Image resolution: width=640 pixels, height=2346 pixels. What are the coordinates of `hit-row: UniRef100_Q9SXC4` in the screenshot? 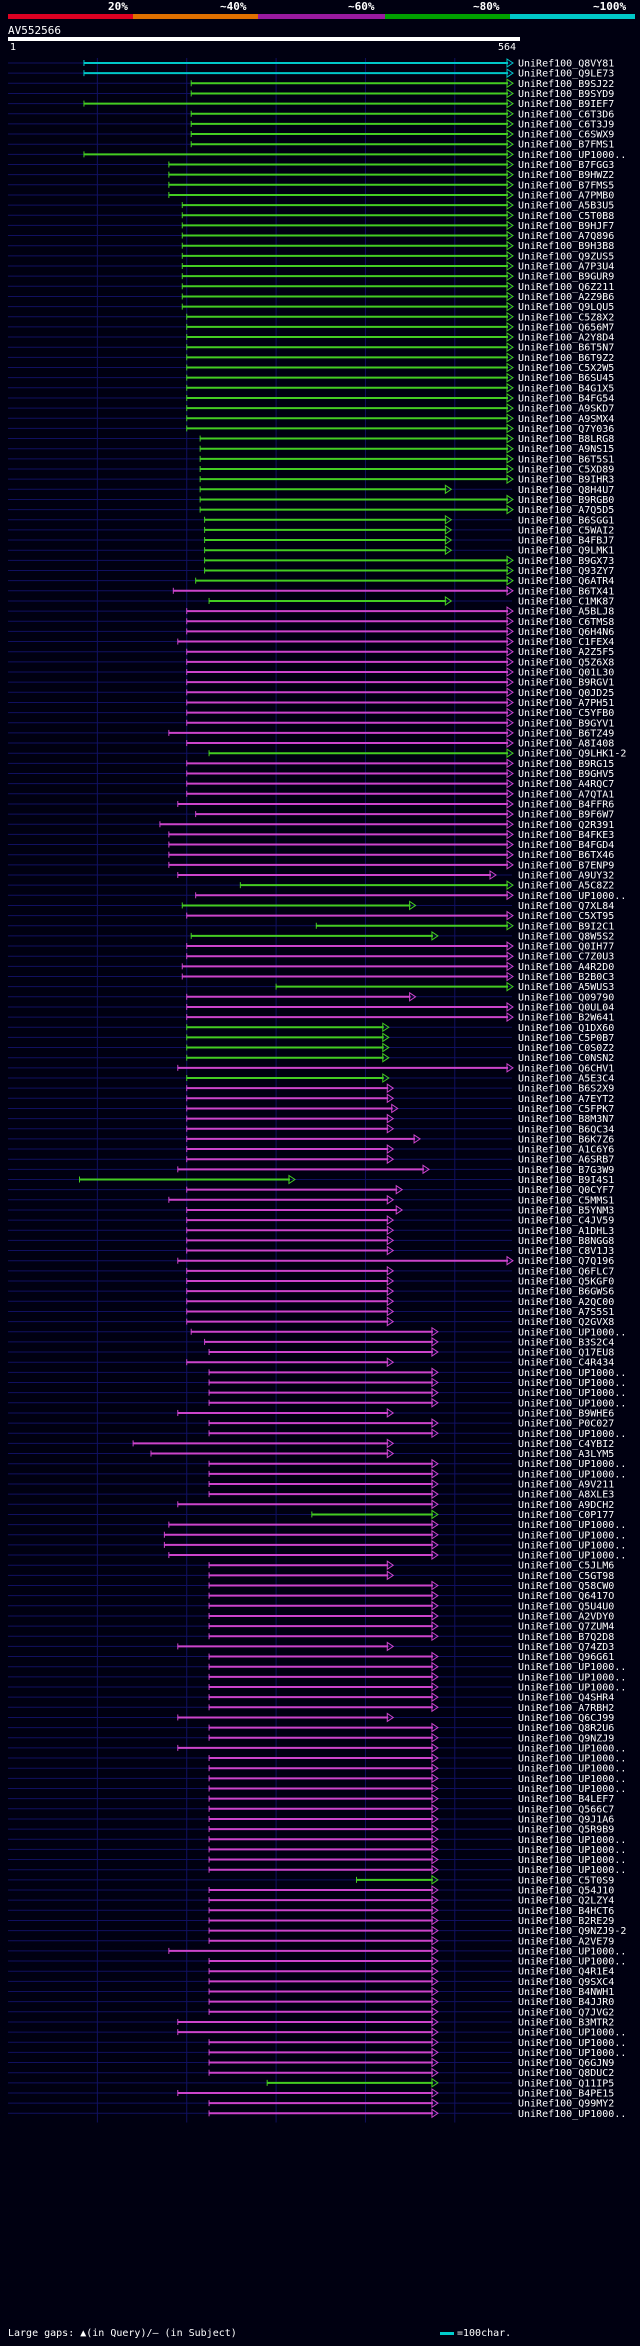 It's located at (311, 1982).